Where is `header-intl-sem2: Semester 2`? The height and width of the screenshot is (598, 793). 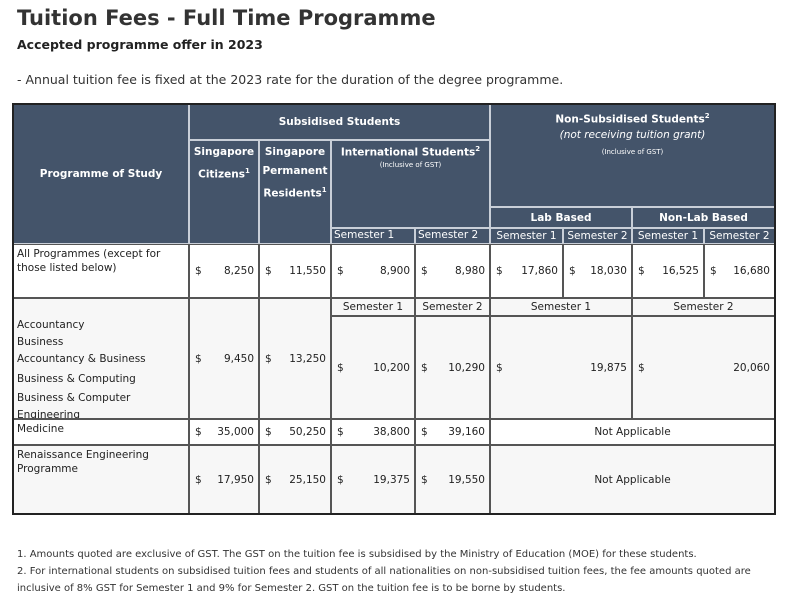
header-intl-sem2: Semester 2 is located at coordinates (452, 236).